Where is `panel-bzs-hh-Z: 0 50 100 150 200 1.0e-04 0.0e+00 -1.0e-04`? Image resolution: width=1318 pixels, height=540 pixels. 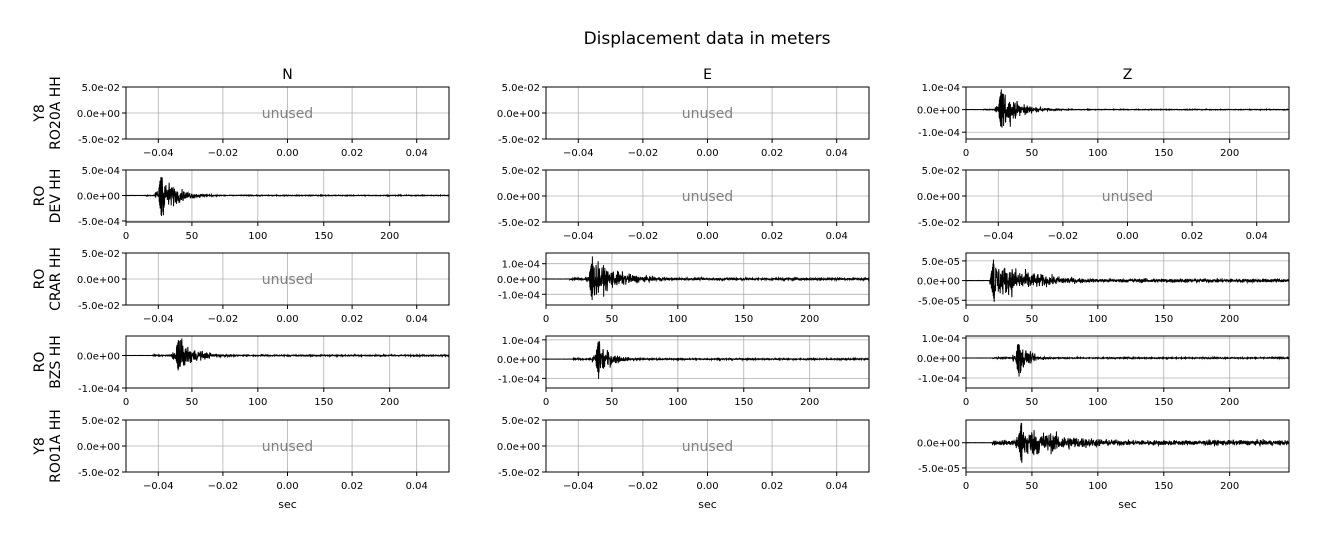 panel-bzs-hh-Z: 0 50 100 150 200 1.0e-04 0.0e+00 -1.0e-04 is located at coordinates (1103, 371).